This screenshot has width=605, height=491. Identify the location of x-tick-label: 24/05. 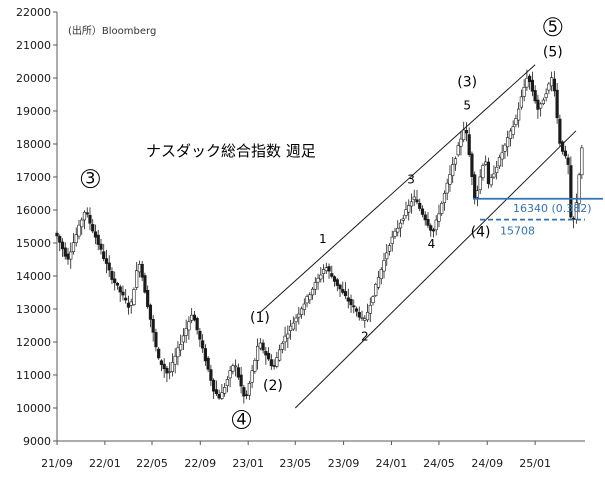
(439, 463).